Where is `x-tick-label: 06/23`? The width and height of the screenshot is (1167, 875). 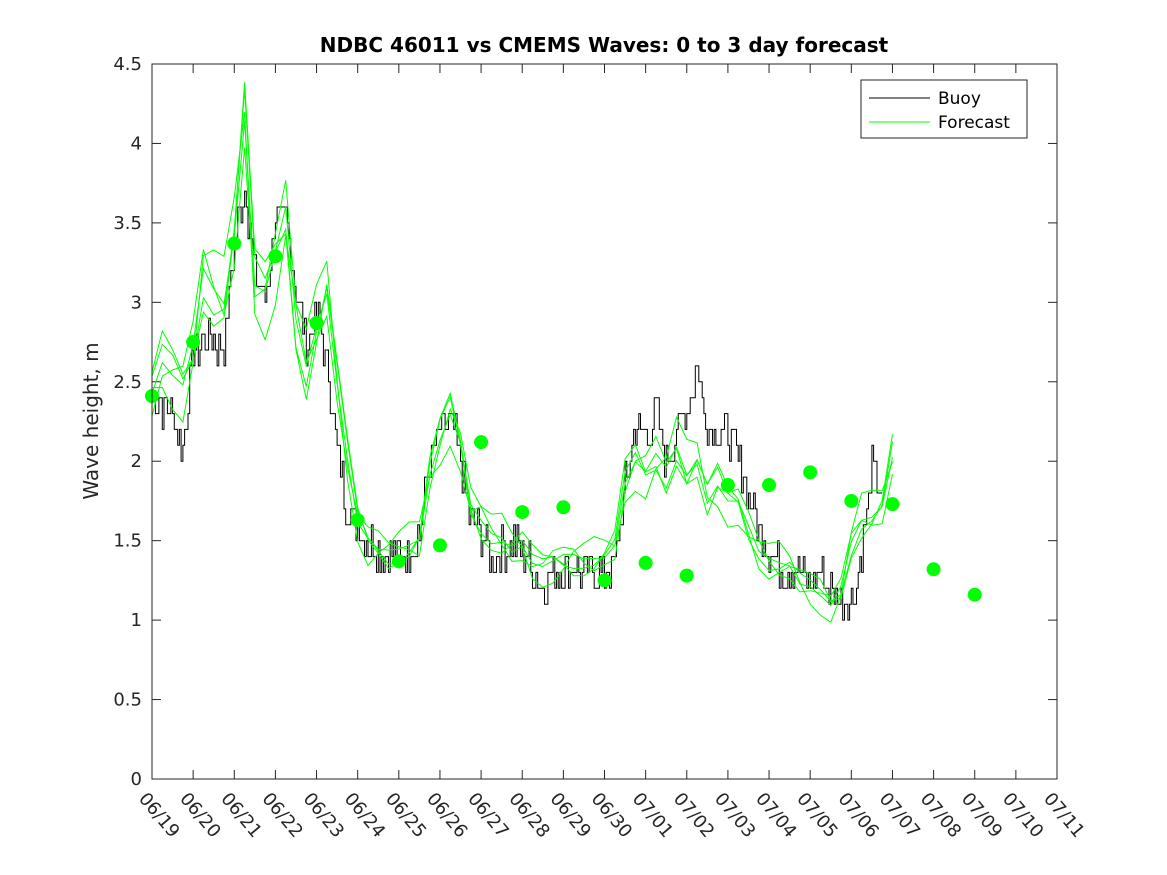
x-tick-label: 06/23 is located at coordinates (323, 815).